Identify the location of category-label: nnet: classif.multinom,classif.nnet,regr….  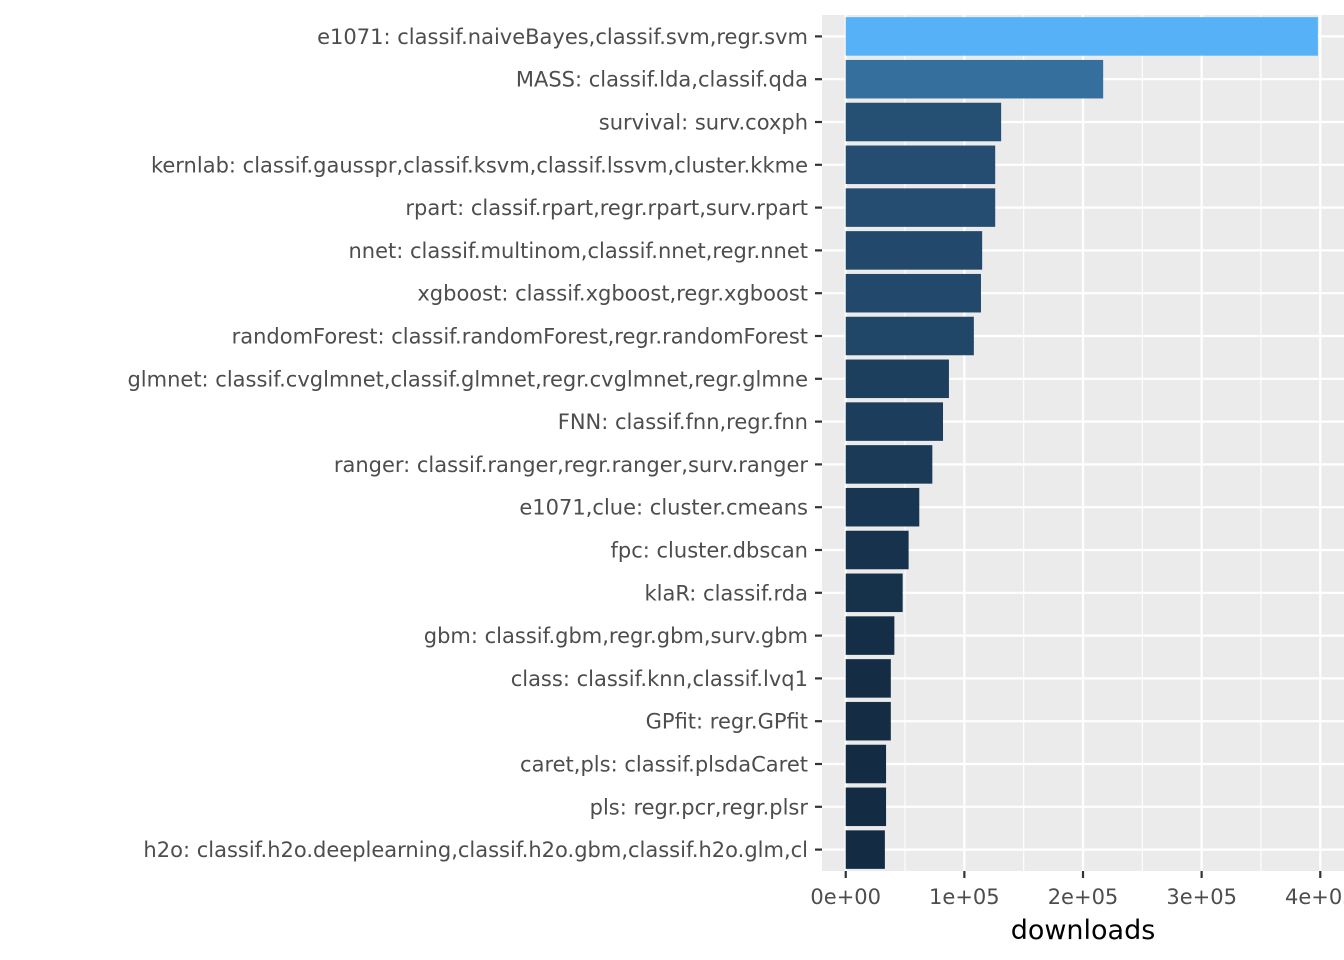
(578, 251).